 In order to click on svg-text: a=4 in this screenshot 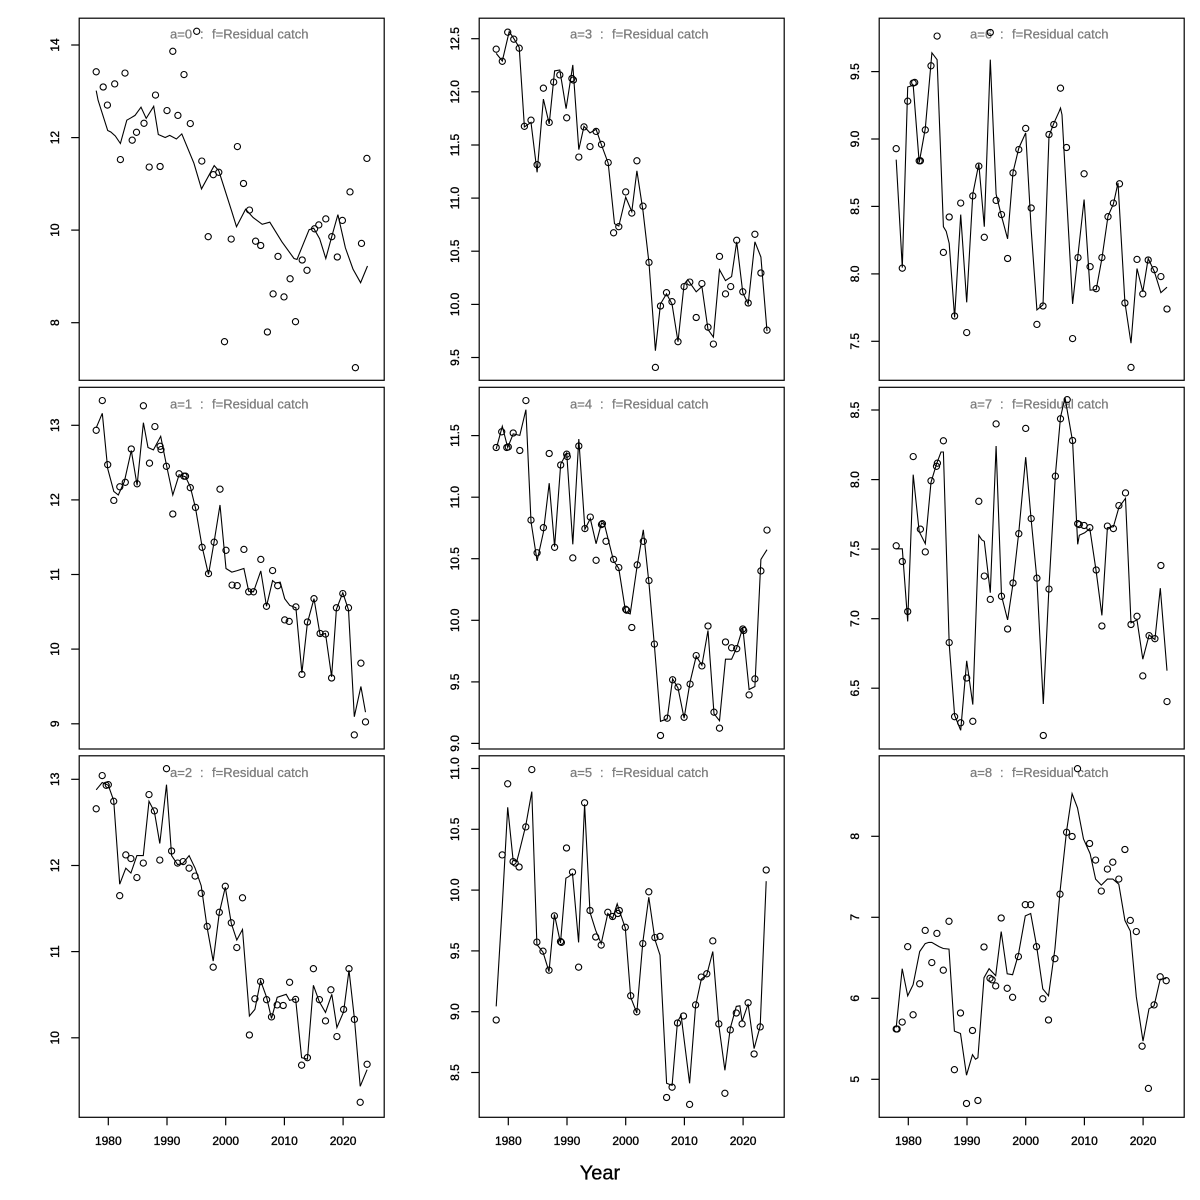, I will do `click(581, 404)`.